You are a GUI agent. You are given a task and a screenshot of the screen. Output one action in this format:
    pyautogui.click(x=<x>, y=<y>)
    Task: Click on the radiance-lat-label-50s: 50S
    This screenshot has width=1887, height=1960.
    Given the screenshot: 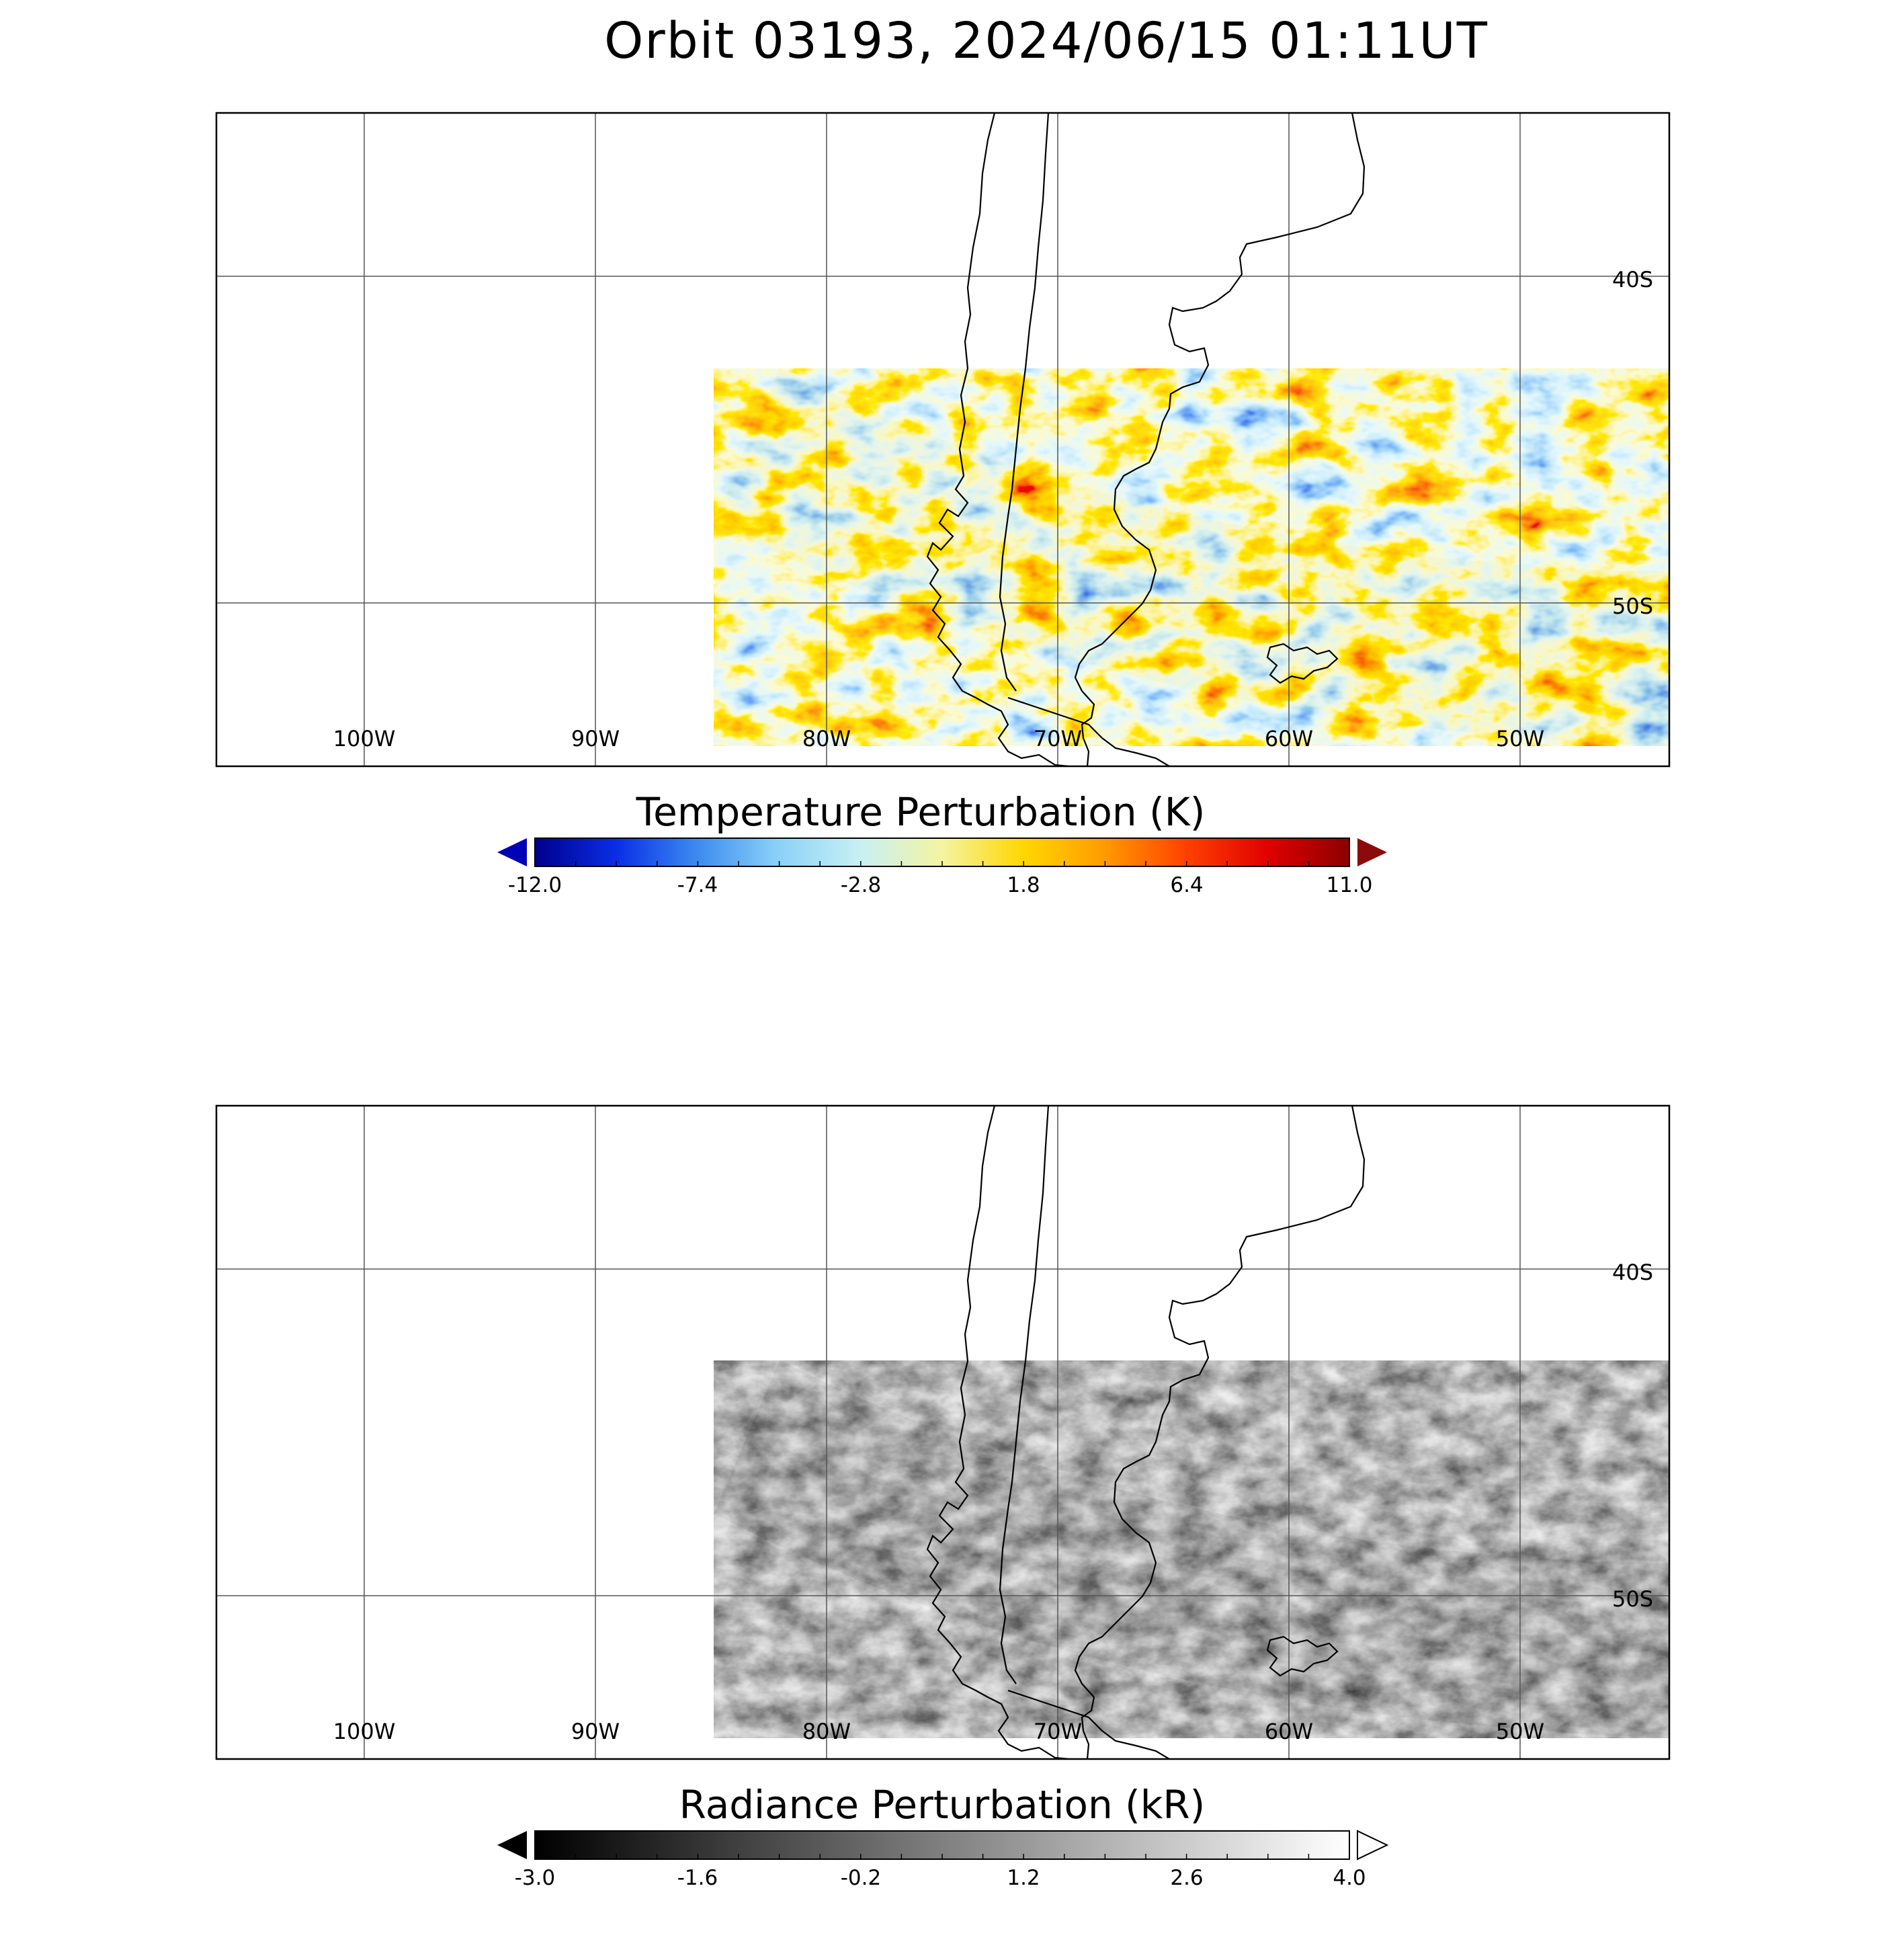 What is the action you would take?
    pyautogui.click(x=1633, y=1599)
    